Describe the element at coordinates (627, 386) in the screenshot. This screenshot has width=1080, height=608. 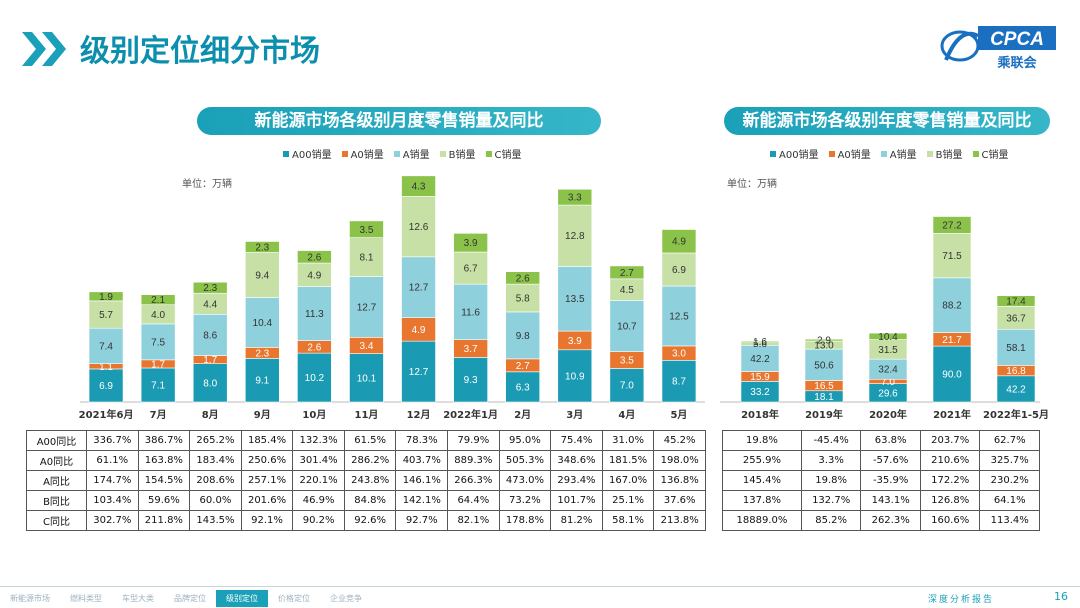
I see `data-label-a00: 7.0` at that location.